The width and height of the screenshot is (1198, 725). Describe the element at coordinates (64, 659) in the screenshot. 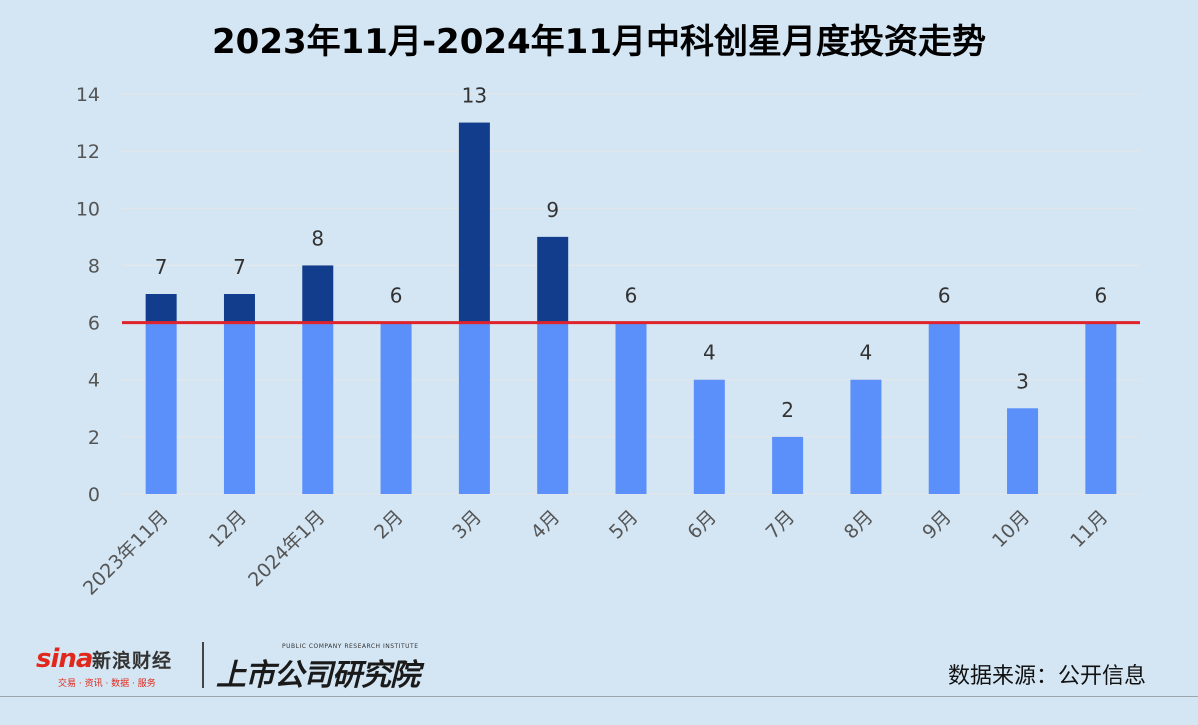

I see `sina-logo-mark: sina` at that location.